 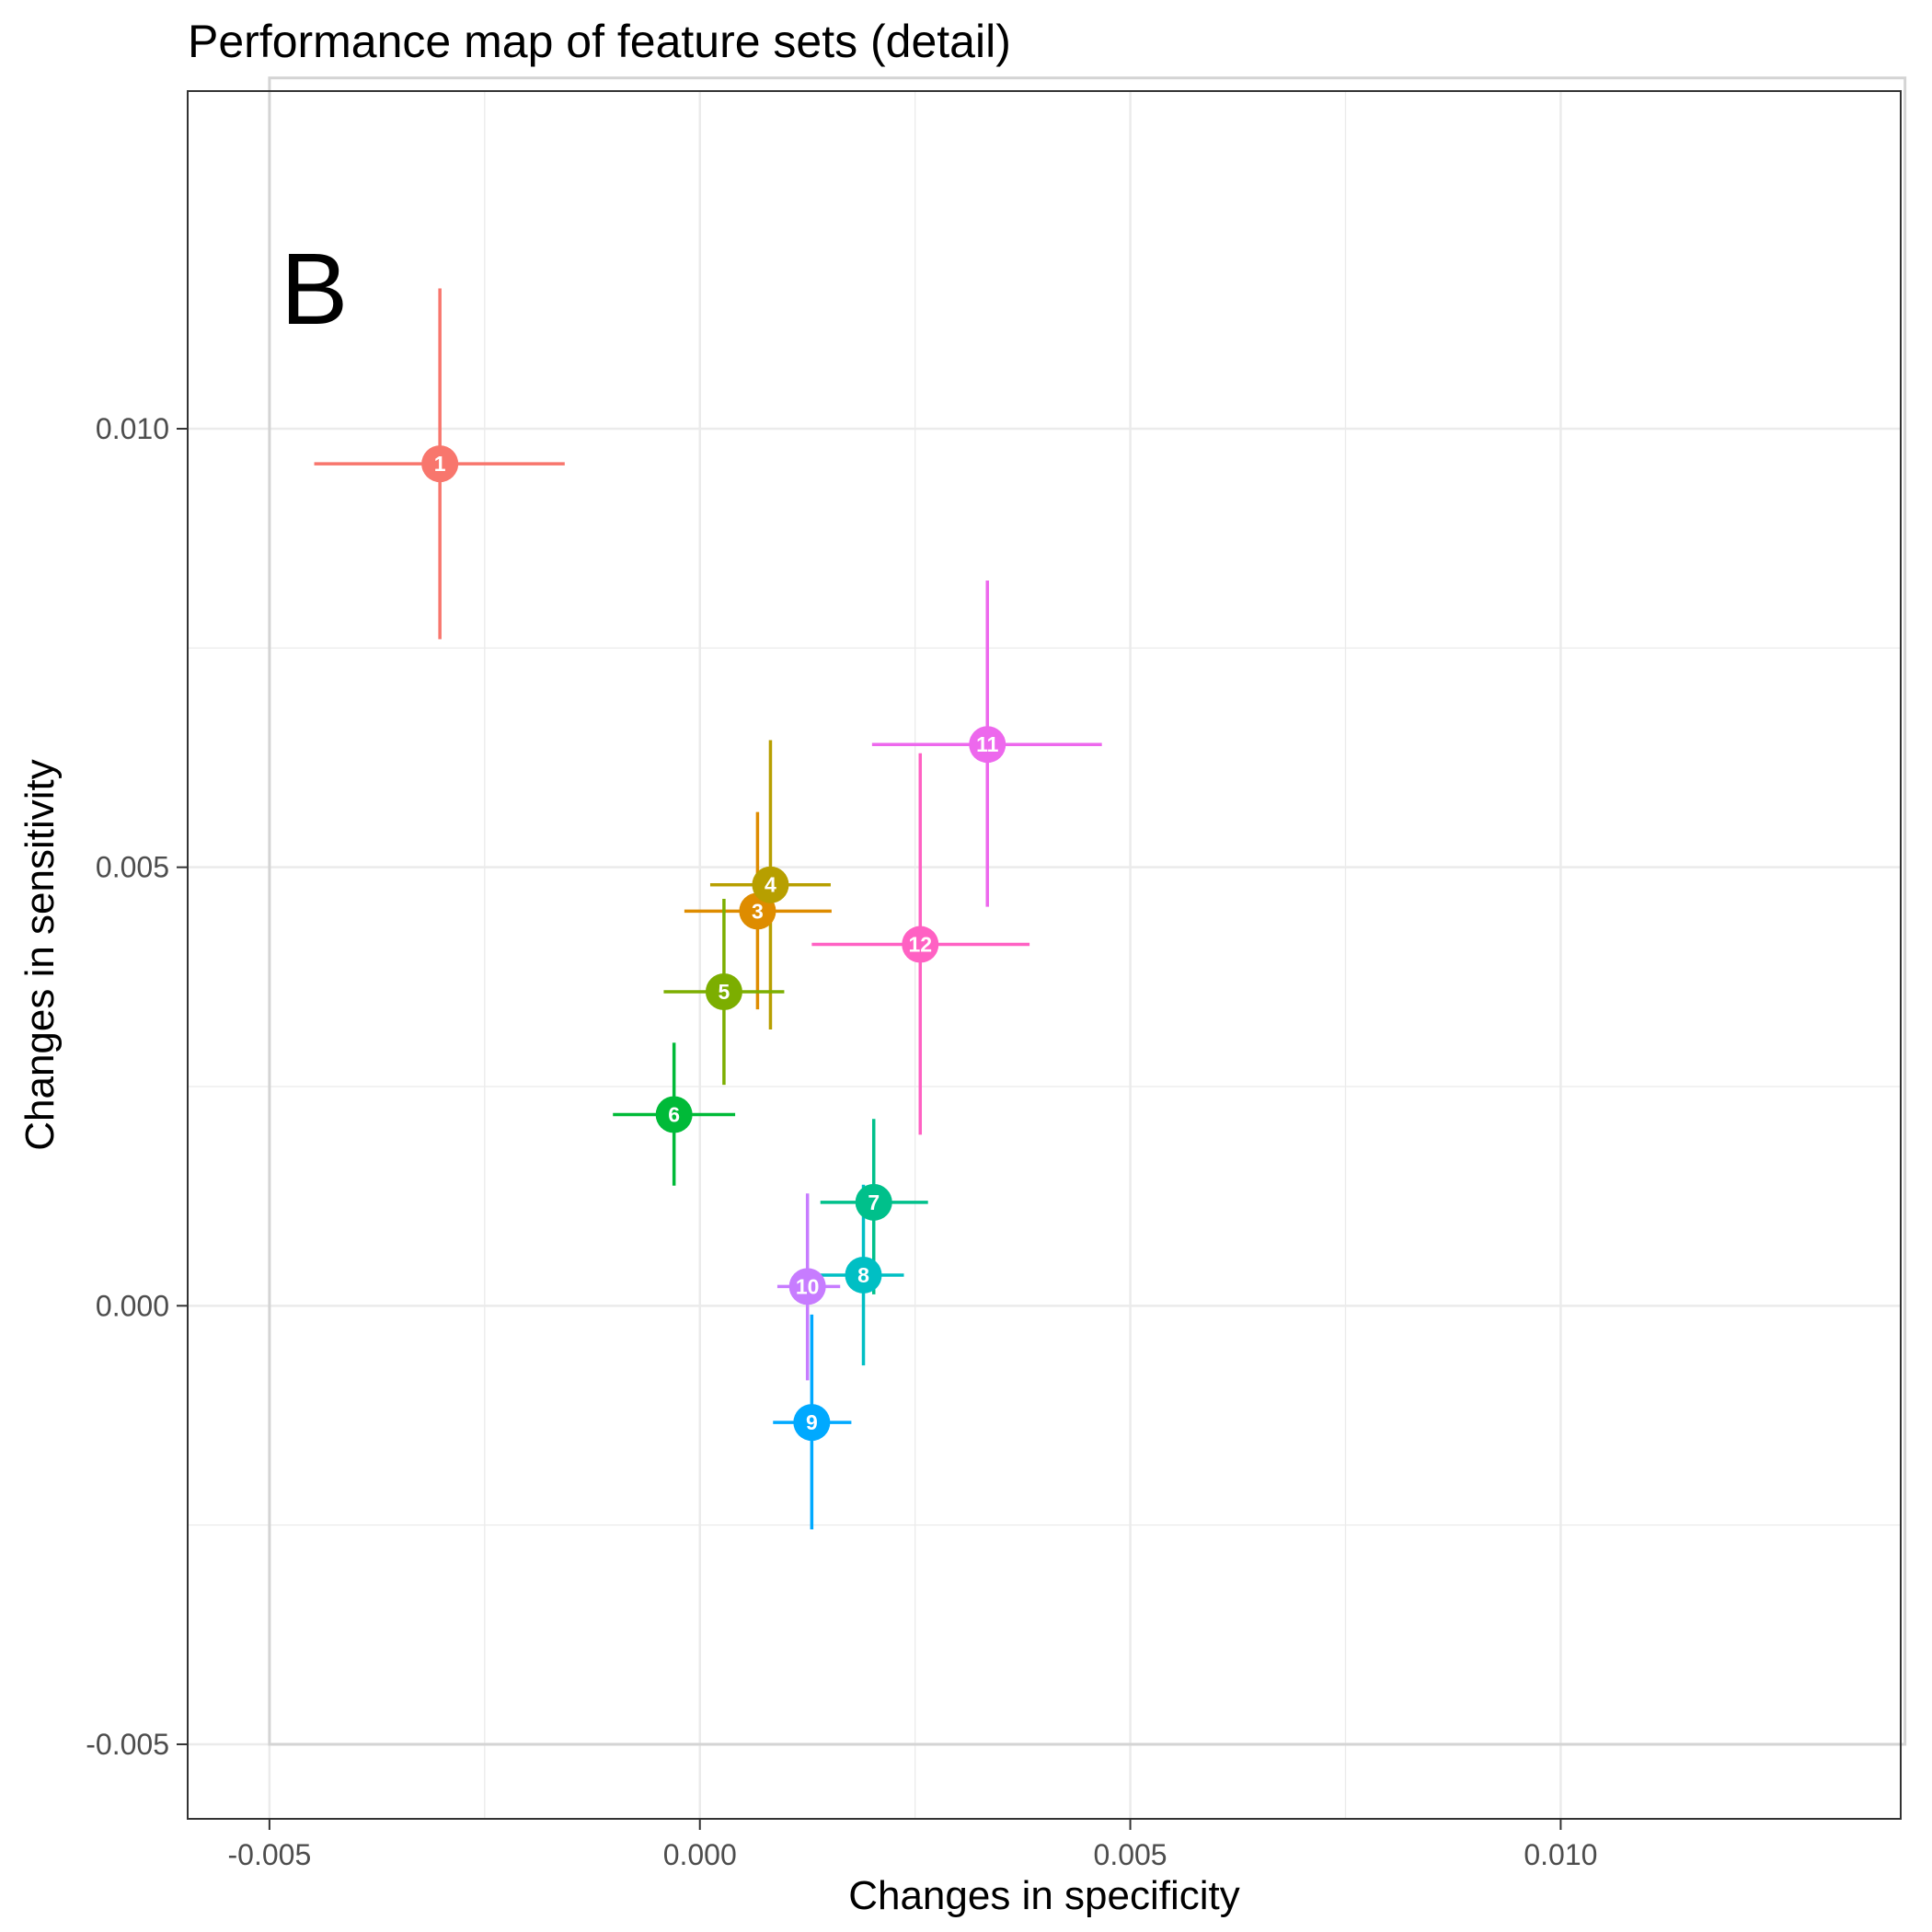 What do you see at coordinates (314, 289) in the screenshot?
I see `panel-label: B` at bounding box center [314, 289].